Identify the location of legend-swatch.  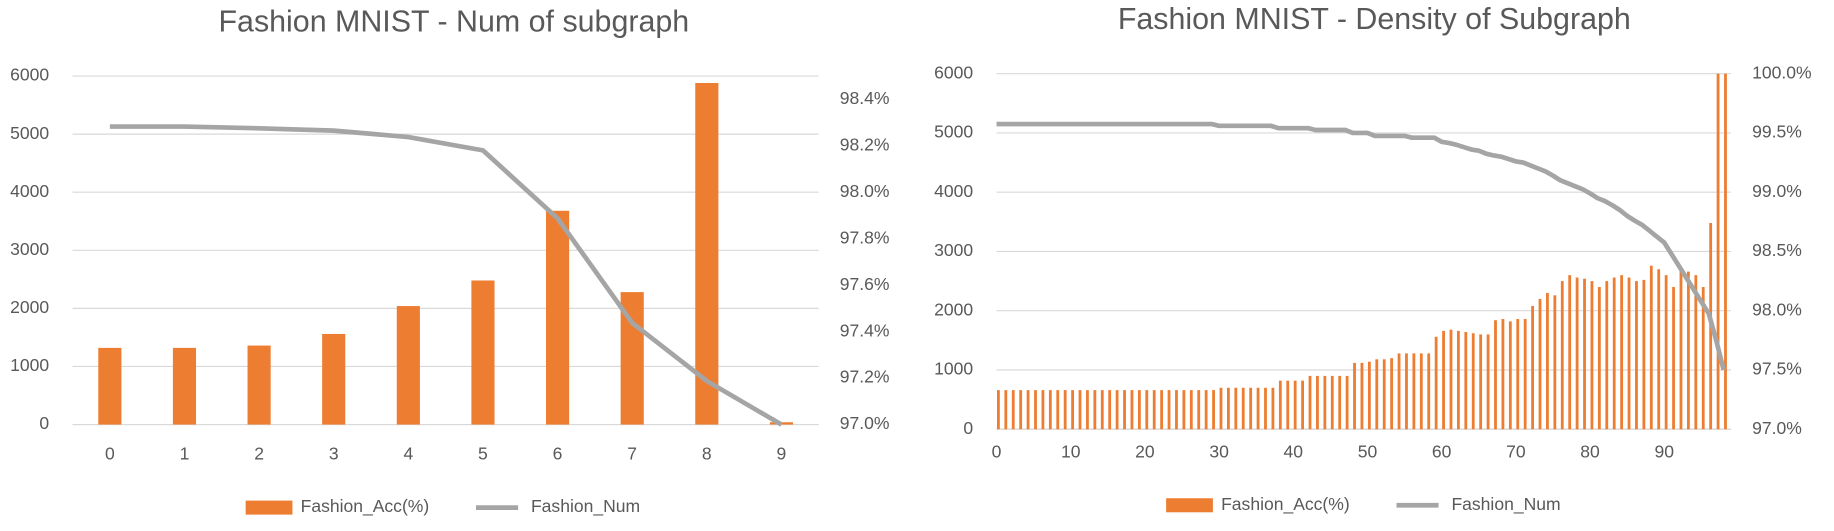
(1189, 505).